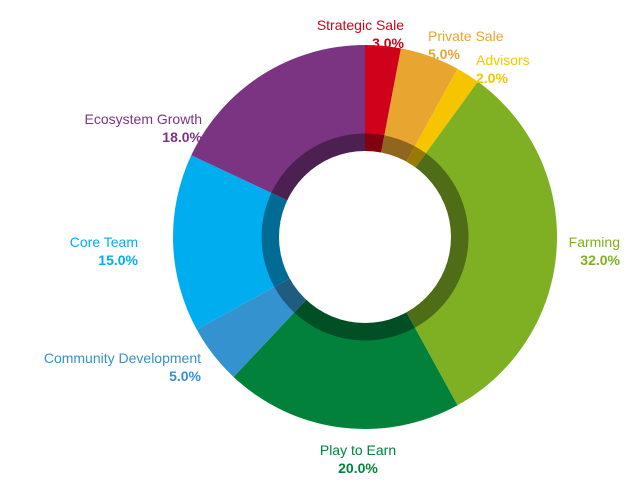 Image resolution: width=640 pixels, height=496 pixels. What do you see at coordinates (595, 251) in the screenshot?
I see `slice-label-farming: Farming 32.0%` at bounding box center [595, 251].